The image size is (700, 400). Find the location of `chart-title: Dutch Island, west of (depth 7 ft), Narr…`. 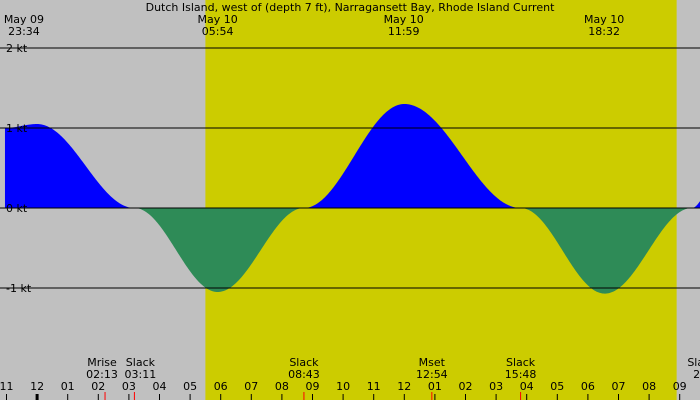

chart-title: Dutch Island, west of (depth 7 ft), Narr… is located at coordinates (350, 7).